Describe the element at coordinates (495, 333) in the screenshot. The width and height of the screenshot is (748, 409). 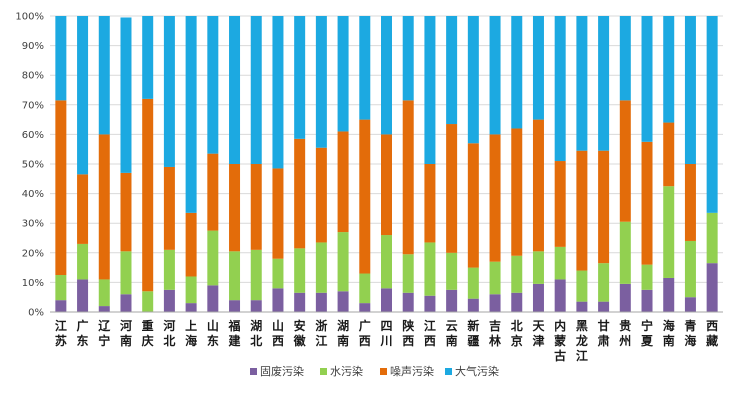
I see `x-tick-label: 吉林` at that location.